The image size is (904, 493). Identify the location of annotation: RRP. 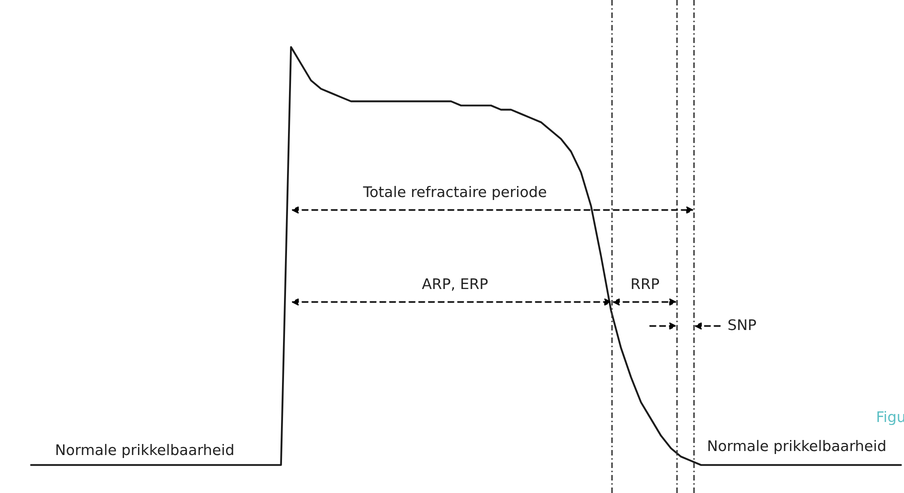
(646, 284).